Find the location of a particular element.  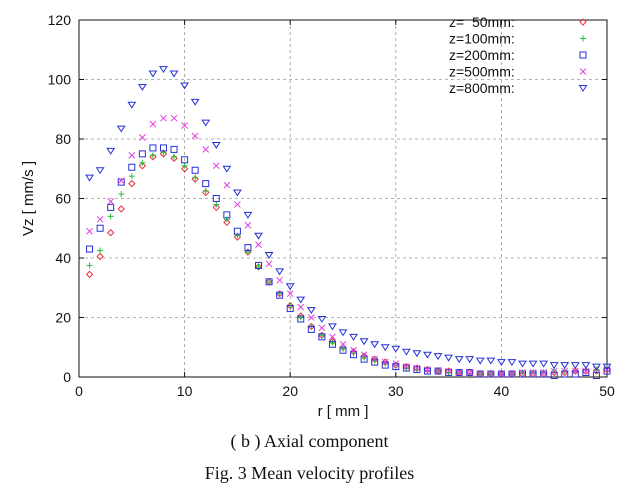

y-tick-label: 120 is located at coordinates (60, 20).